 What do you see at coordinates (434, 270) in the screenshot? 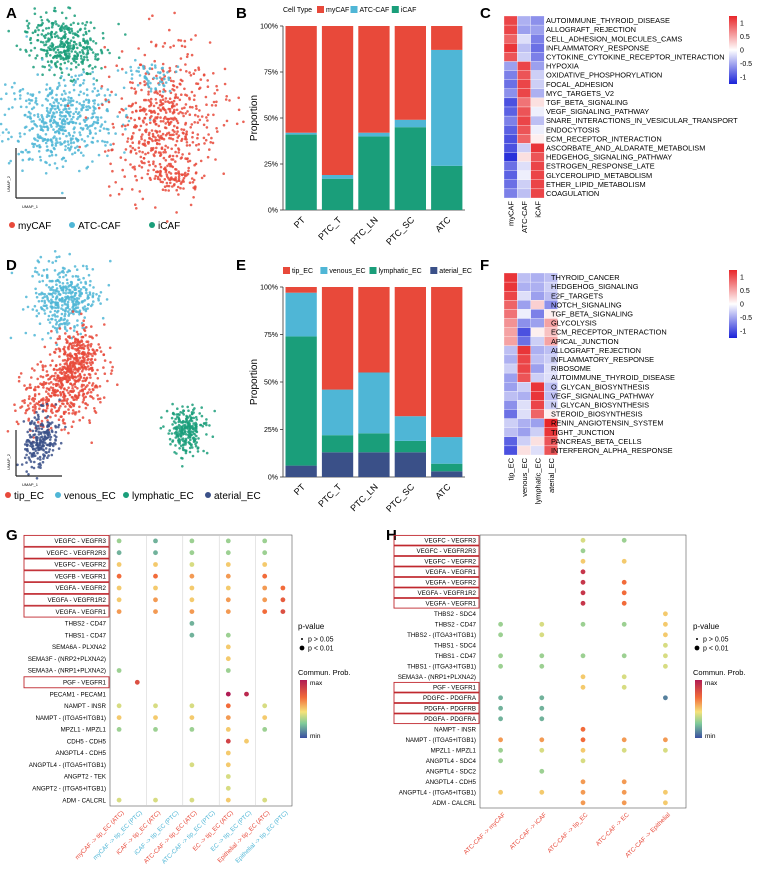
I see `bar-legend-swatch` at bounding box center [434, 270].